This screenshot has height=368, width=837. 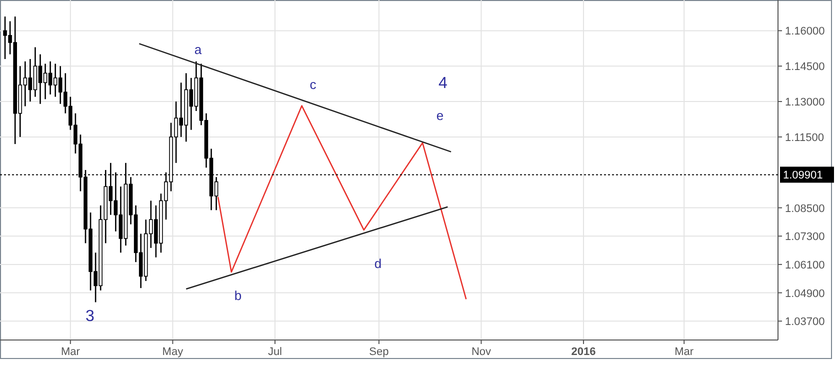 What do you see at coordinates (805, 208) in the screenshot?
I see `y-tick-label: 1.08500` at bounding box center [805, 208].